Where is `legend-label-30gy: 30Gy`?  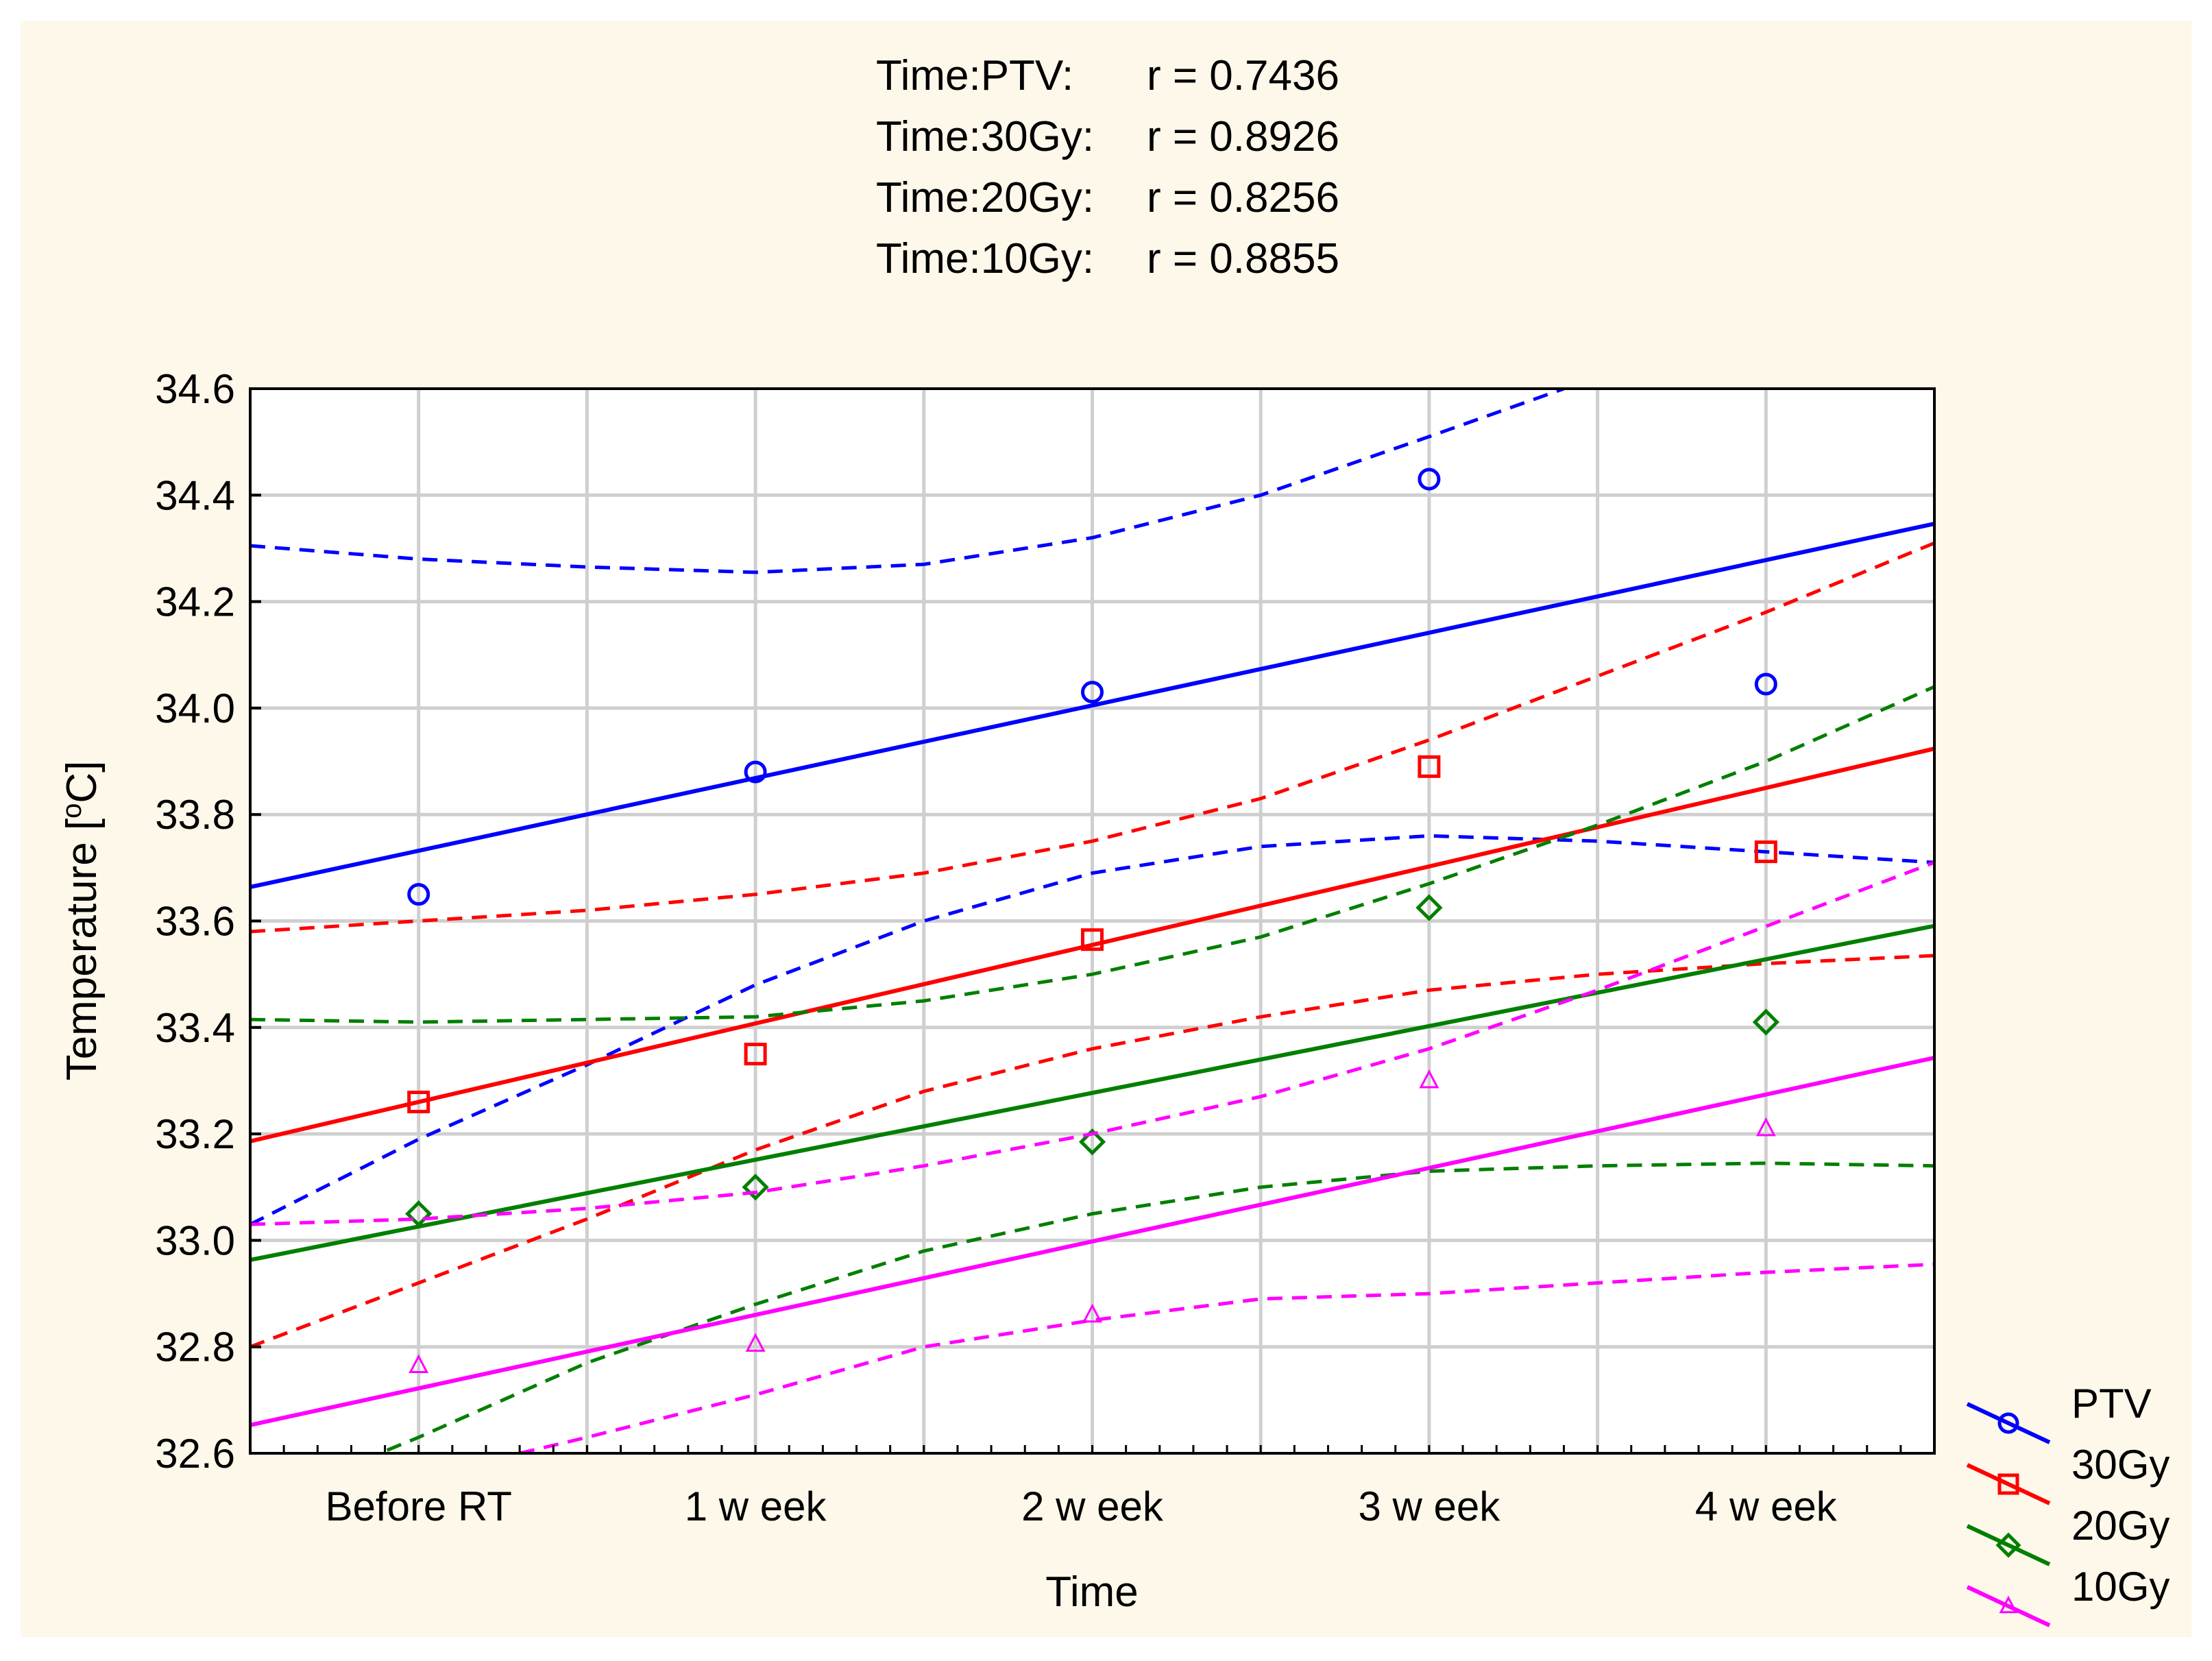
legend-label-30gy: 30Gy is located at coordinates (2121, 1465).